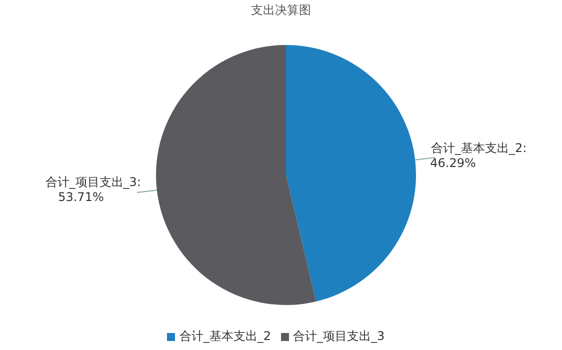 The width and height of the screenshot is (562, 350). What do you see at coordinates (93, 189) in the screenshot?
I see `data-label: 合计_项目支出_3: 53.71%` at bounding box center [93, 189].